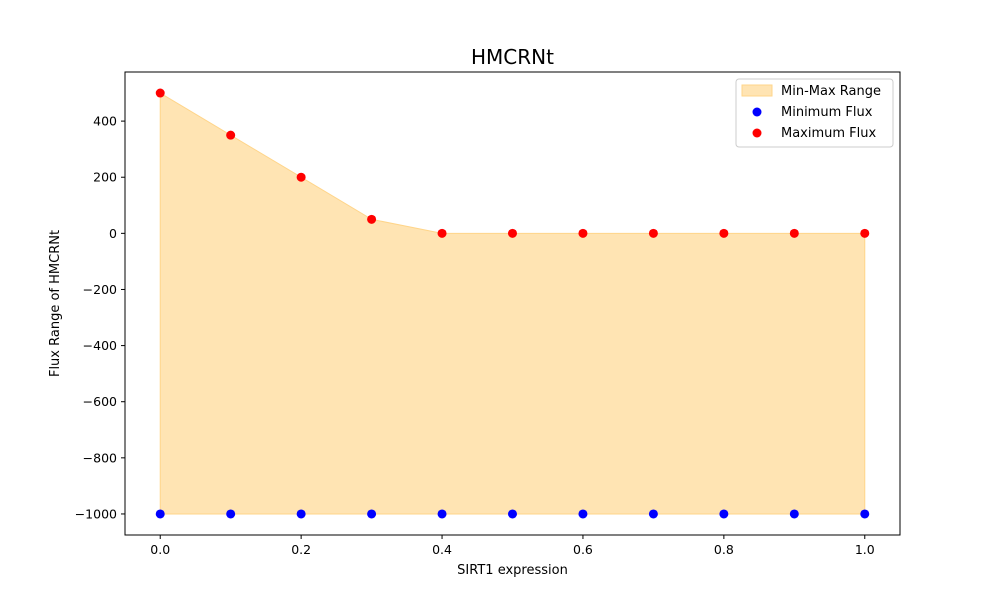 The image size is (1000, 600). What do you see at coordinates (757, 90) in the screenshot?
I see `legend-swatch-range` at bounding box center [757, 90].